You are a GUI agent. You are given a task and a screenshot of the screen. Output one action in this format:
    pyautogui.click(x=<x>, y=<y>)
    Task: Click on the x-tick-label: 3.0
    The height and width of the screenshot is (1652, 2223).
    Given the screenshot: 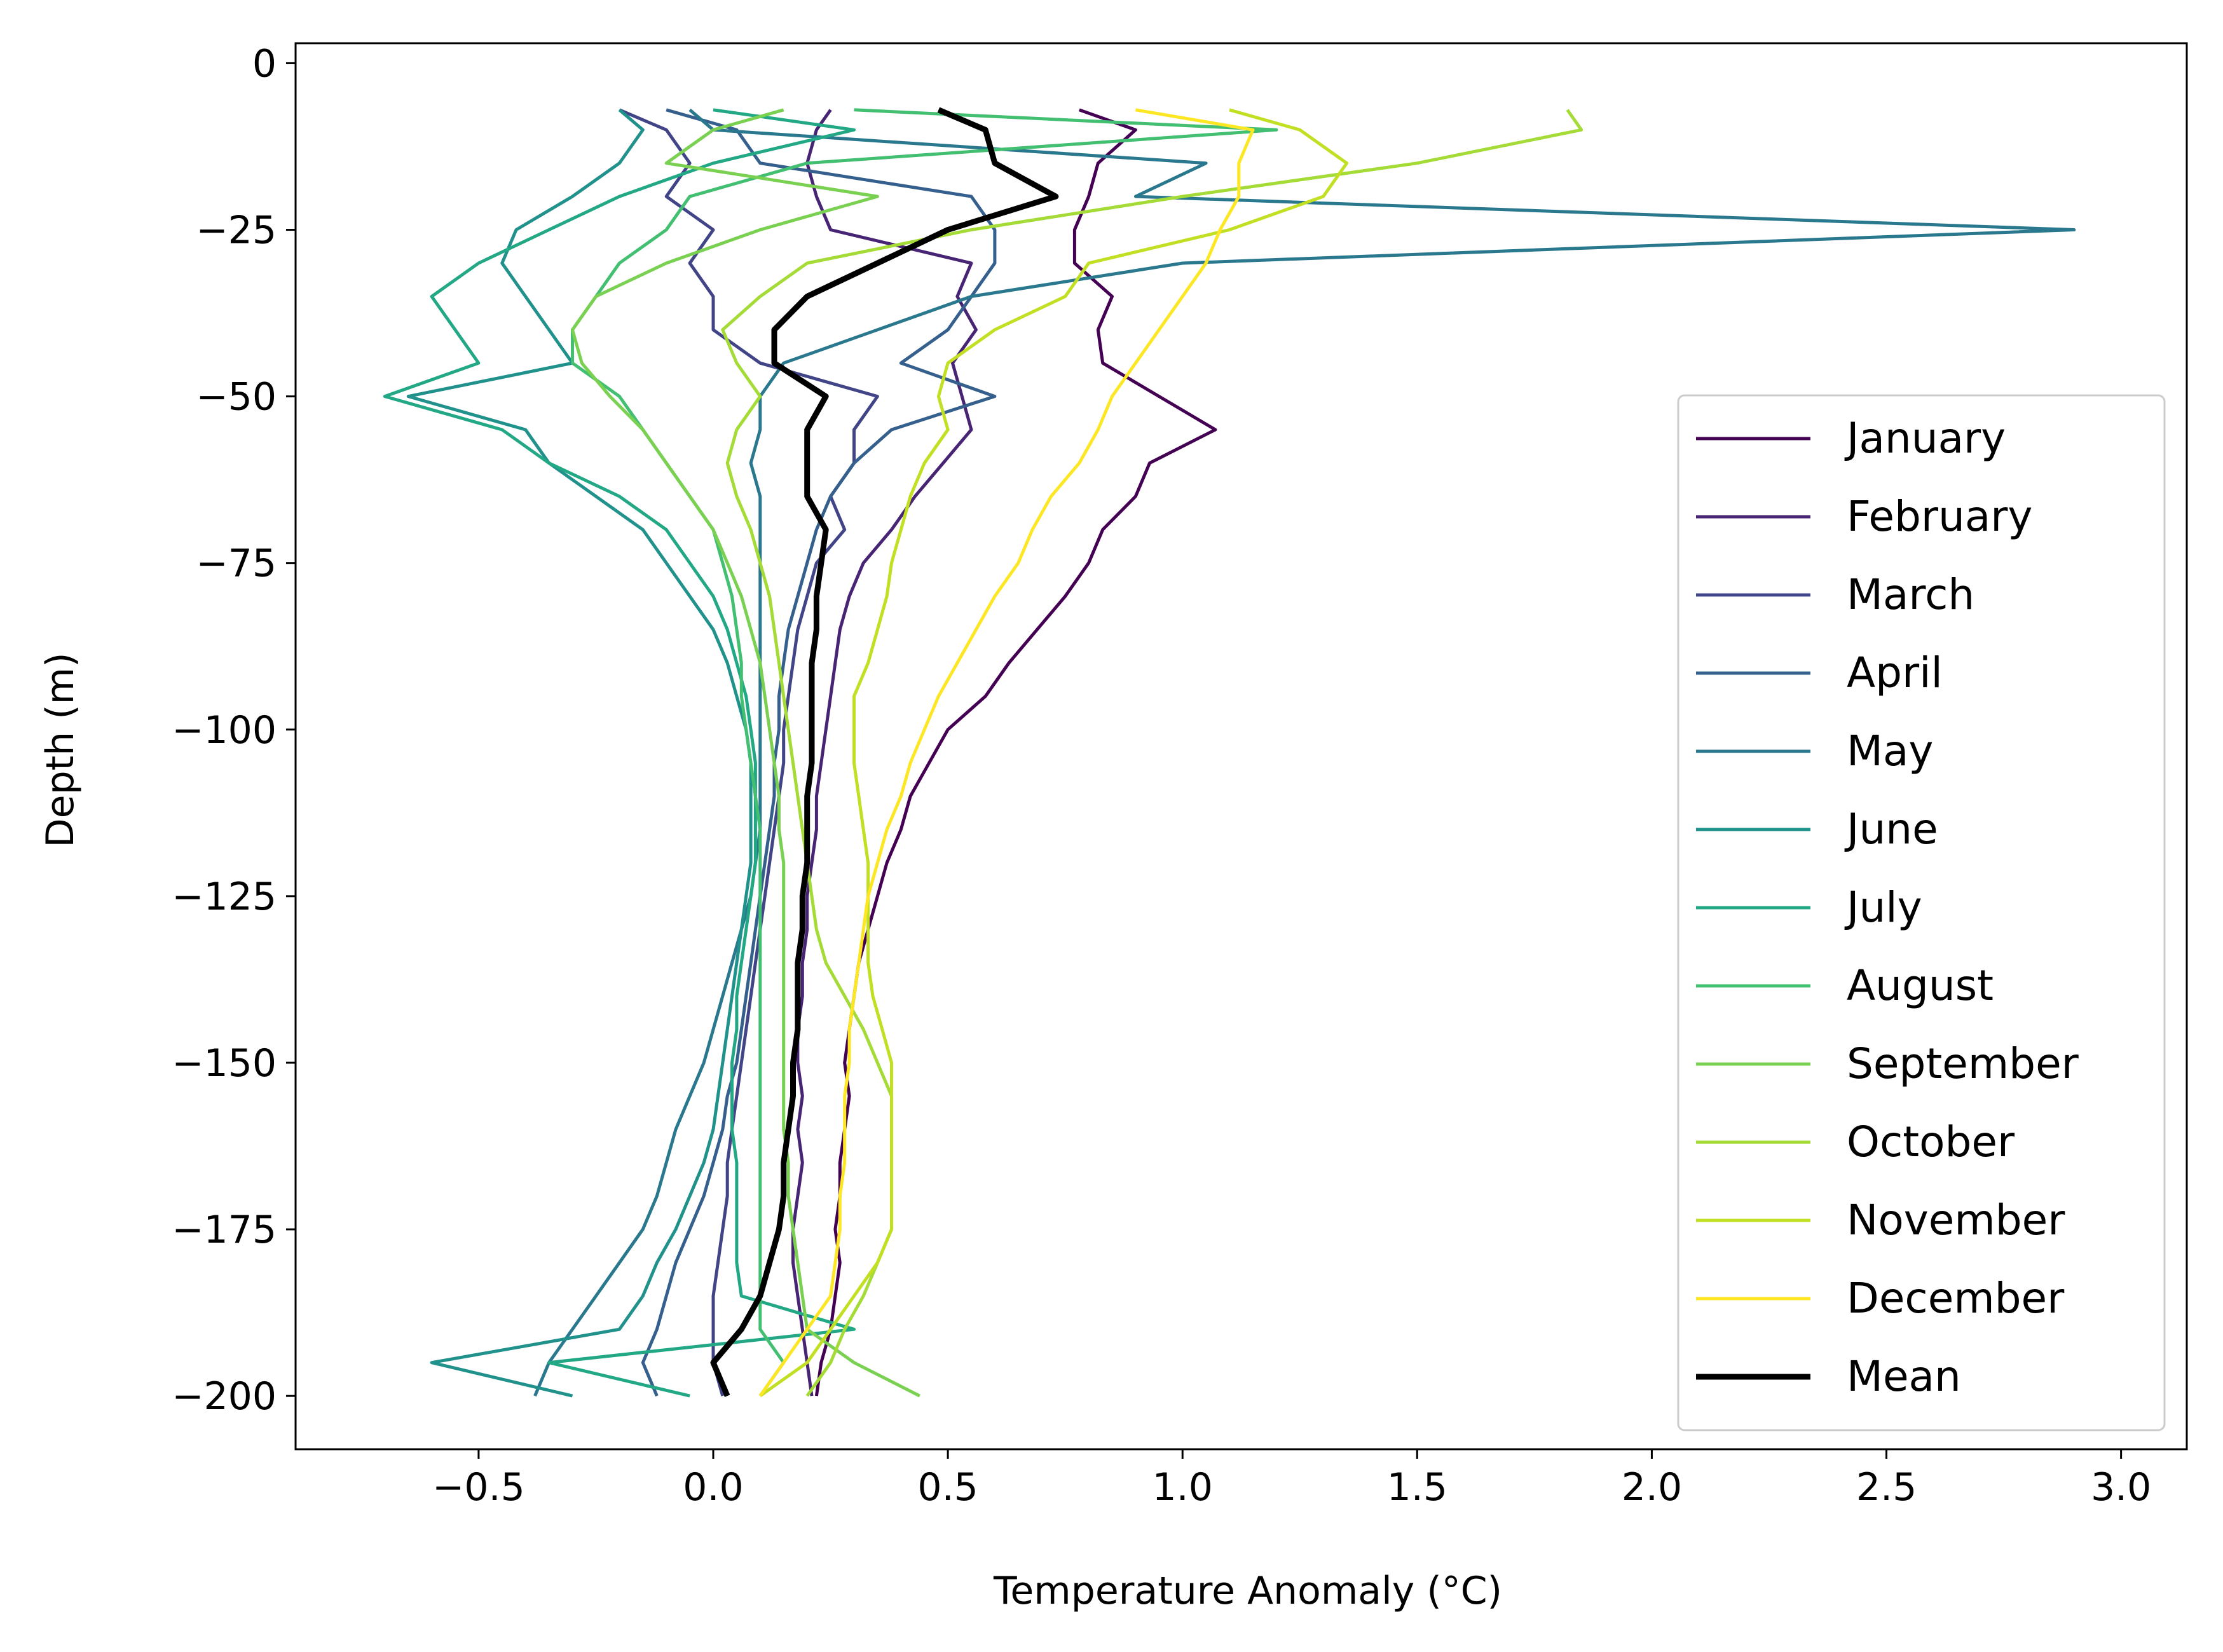 What is the action you would take?
    pyautogui.click(x=2121, y=1487)
    